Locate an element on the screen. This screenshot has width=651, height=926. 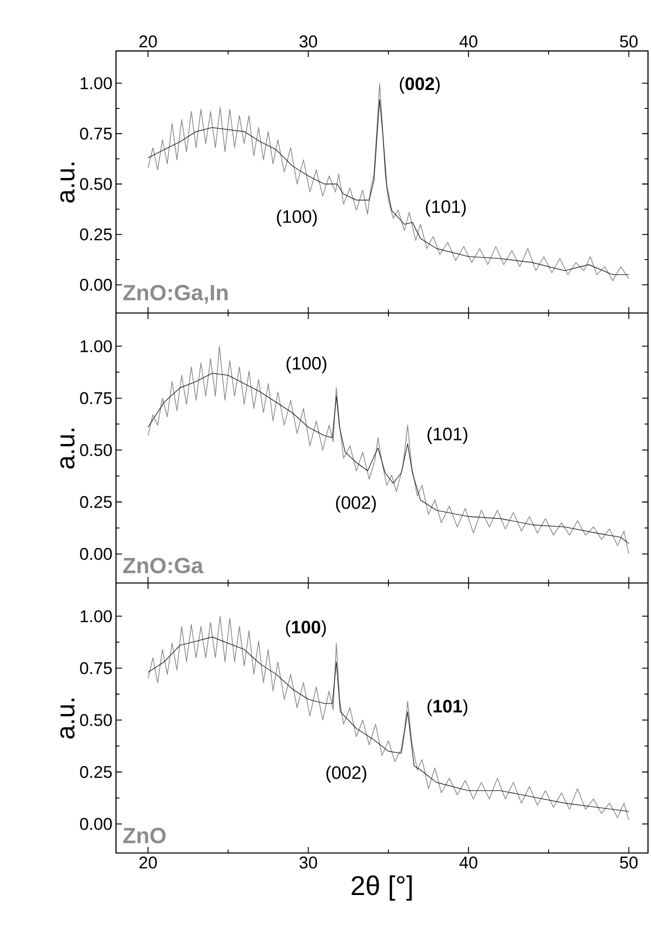
x2-tick-label: 20 is located at coordinates (148, 41).